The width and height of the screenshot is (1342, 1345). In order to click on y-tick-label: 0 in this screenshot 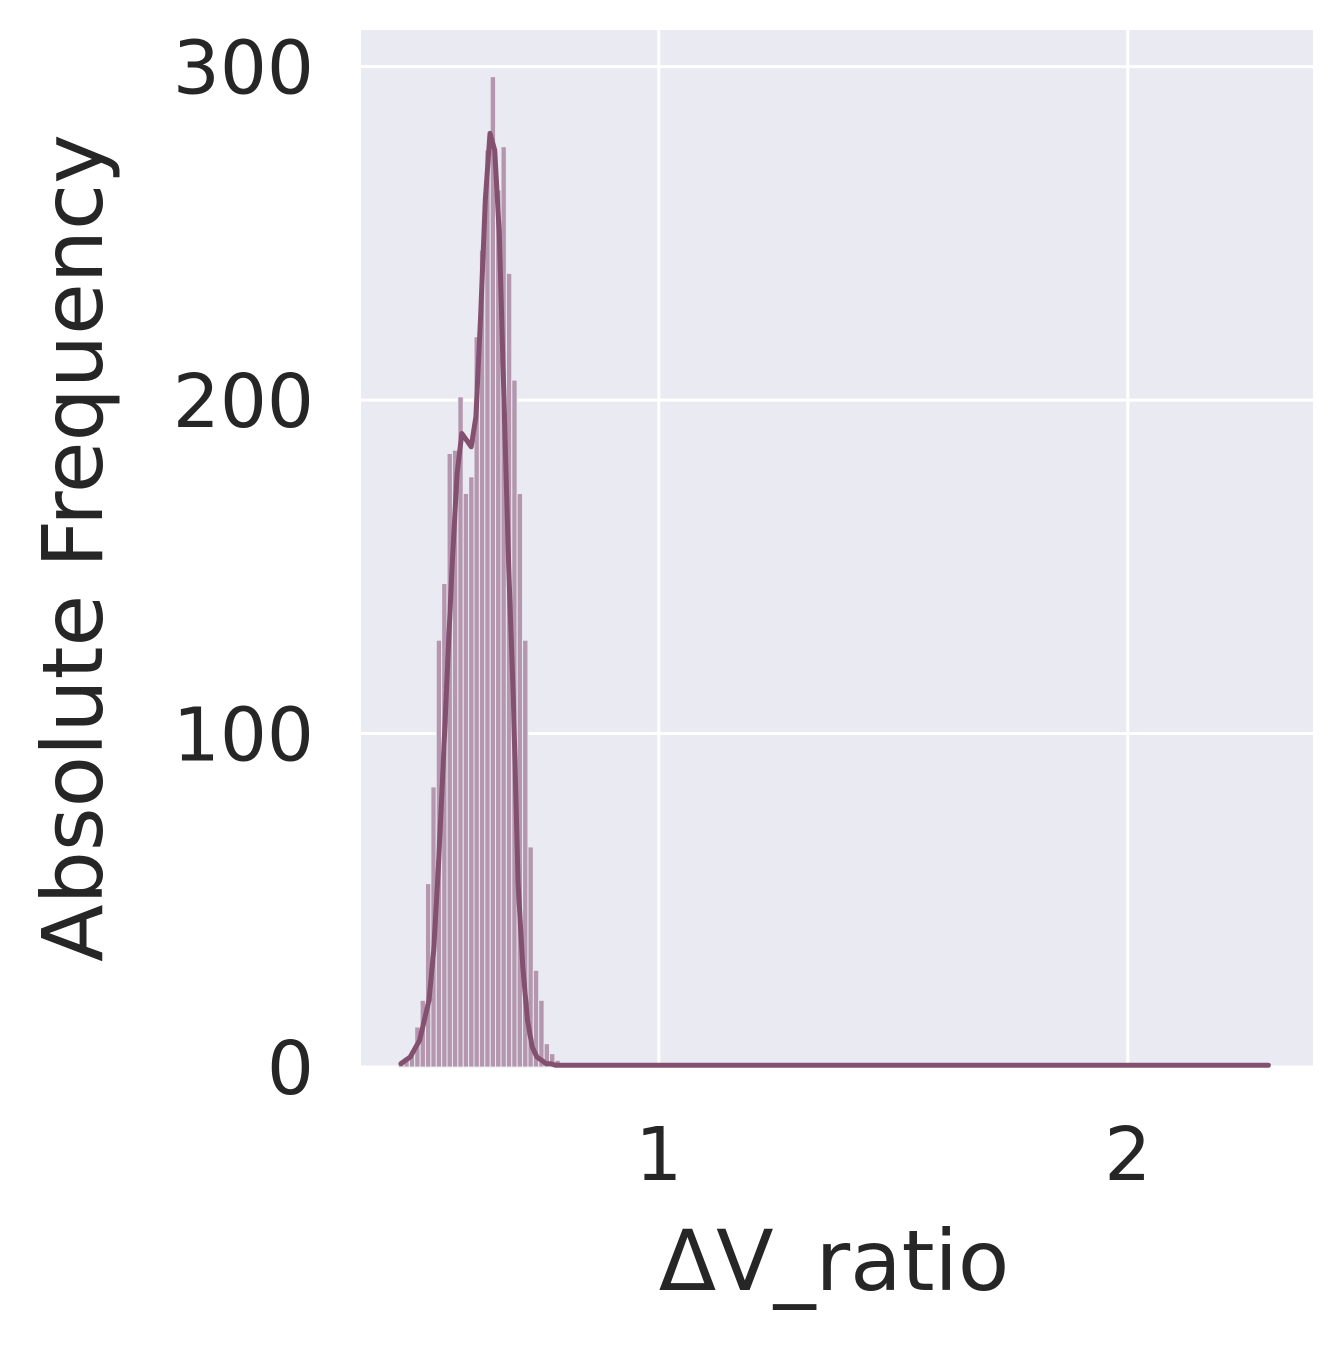, I will do `click(290, 1069)`.